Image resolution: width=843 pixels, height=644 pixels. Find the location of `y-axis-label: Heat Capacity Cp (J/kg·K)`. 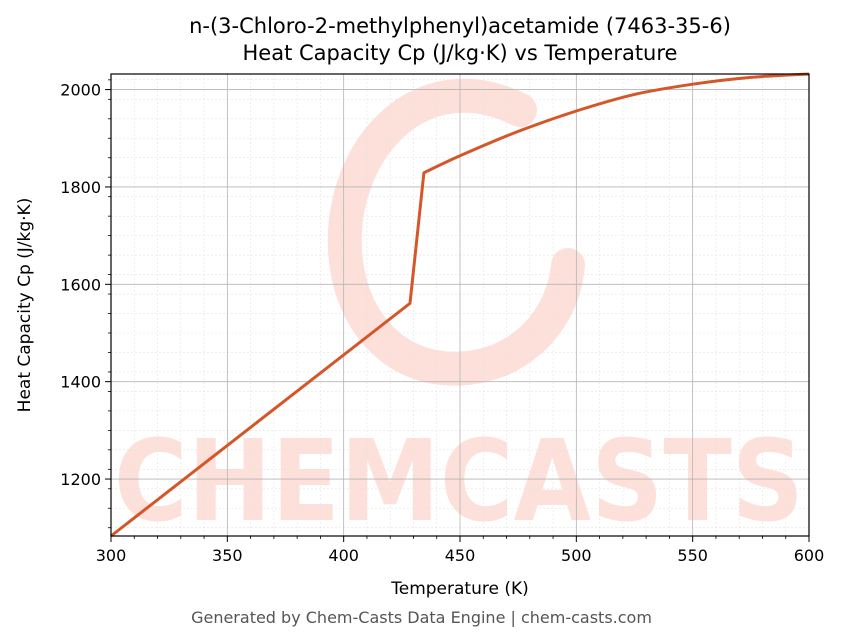

y-axis-label: Heat Capacity Cp (J/kg·K) is located at coordinates (25, 305).